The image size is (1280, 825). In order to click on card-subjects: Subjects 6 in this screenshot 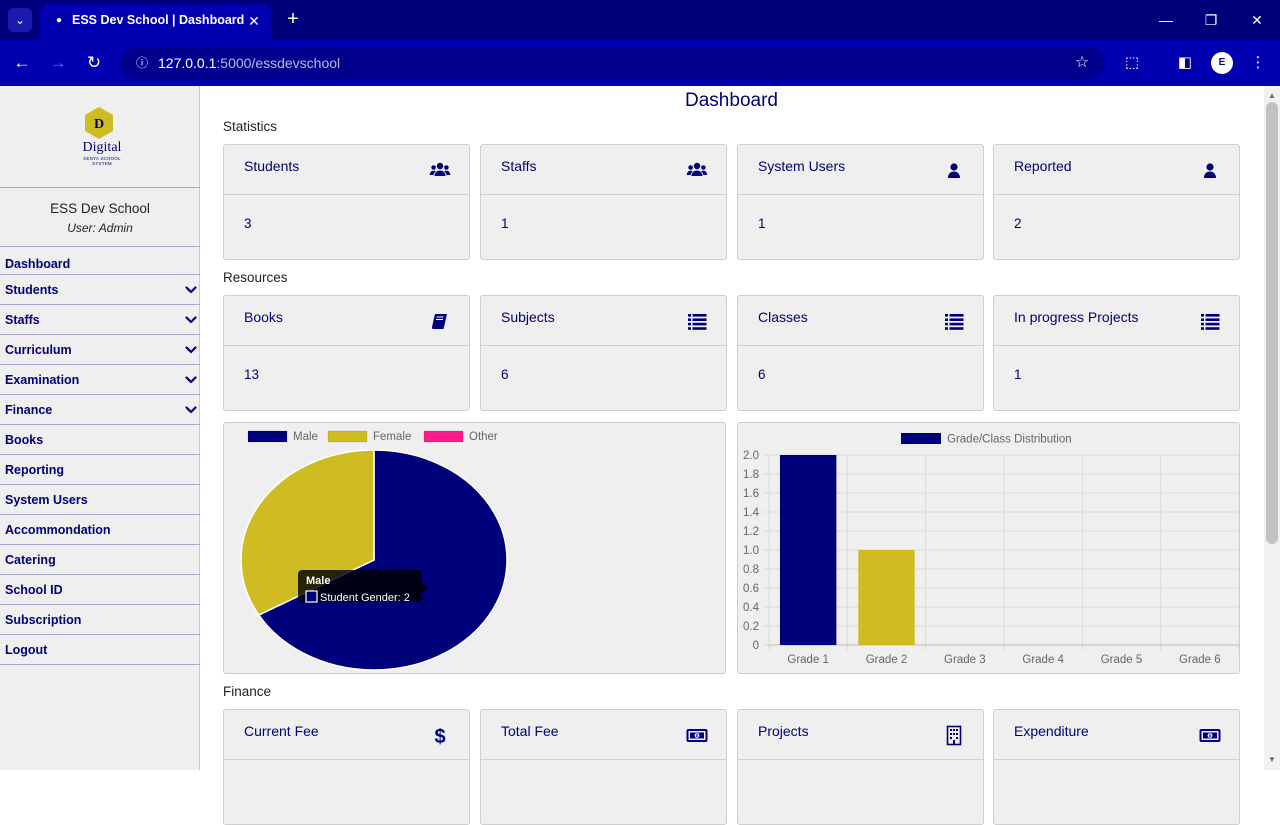, I will do `click(603, 353)`.